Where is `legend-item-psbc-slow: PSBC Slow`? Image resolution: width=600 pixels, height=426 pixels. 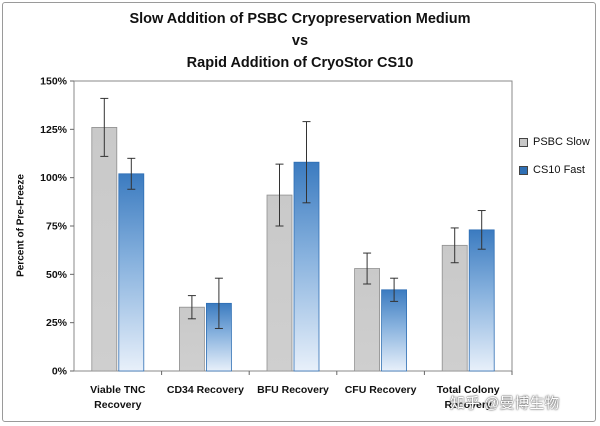
legend-item-psbc-slow: PSBC Slow is located at coordinates (554, 142).